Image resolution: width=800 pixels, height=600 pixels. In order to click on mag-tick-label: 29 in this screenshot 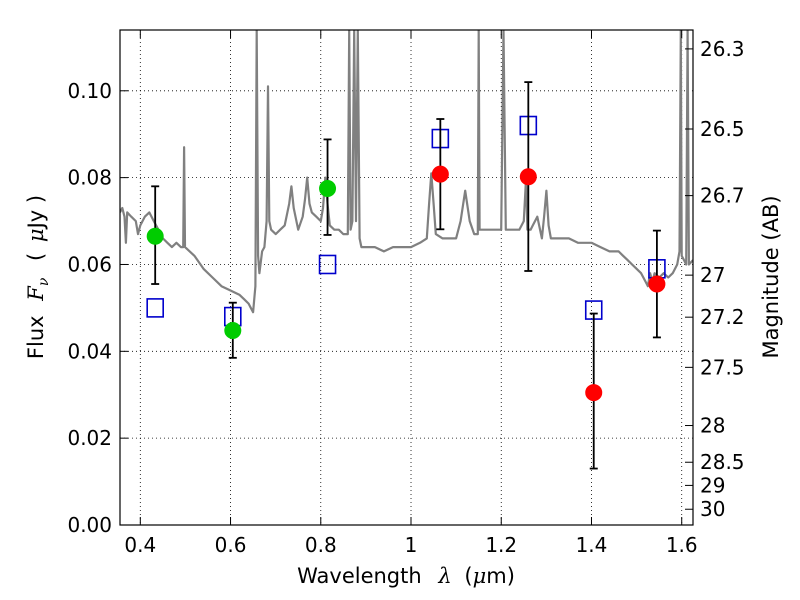, I will do `click(712, 485)`.